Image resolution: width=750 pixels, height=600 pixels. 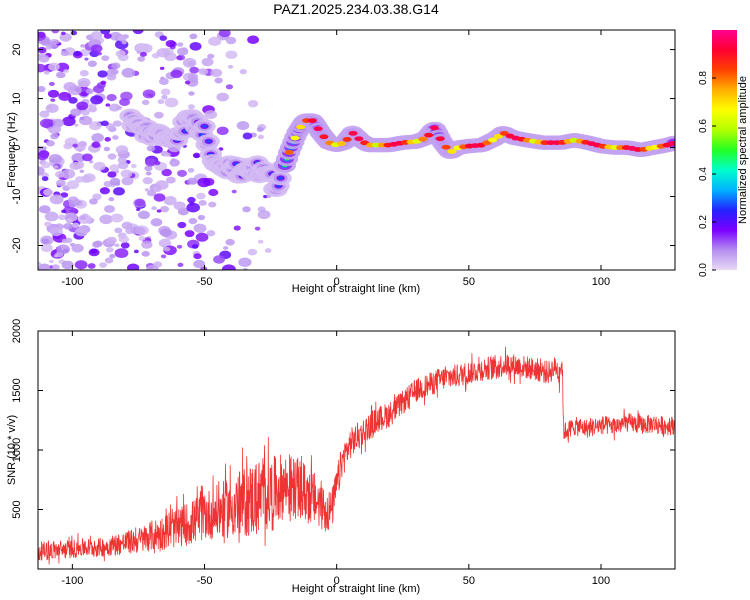 I want to click on x-tick-label: 0, so click(x=337, y=581).